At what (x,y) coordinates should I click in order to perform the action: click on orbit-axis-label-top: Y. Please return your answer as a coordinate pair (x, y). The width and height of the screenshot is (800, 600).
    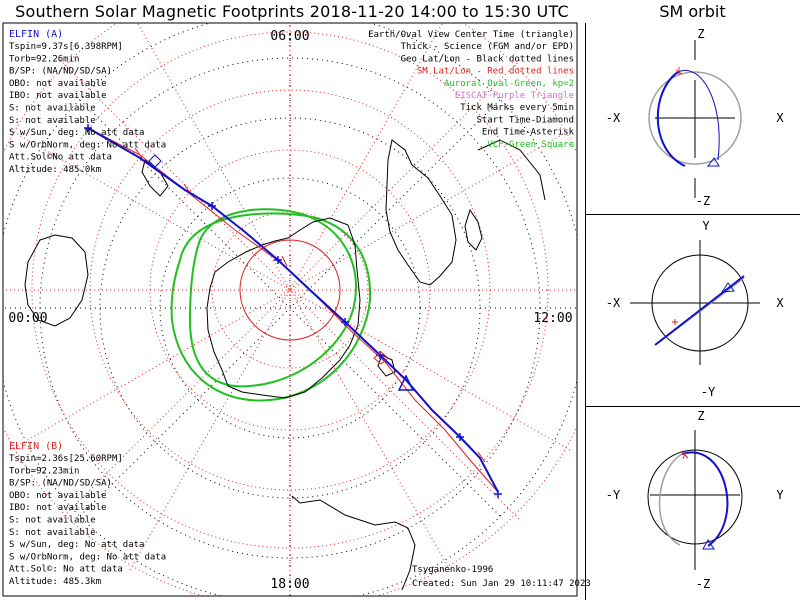
    Looking at the image, I should click on (706, 226).